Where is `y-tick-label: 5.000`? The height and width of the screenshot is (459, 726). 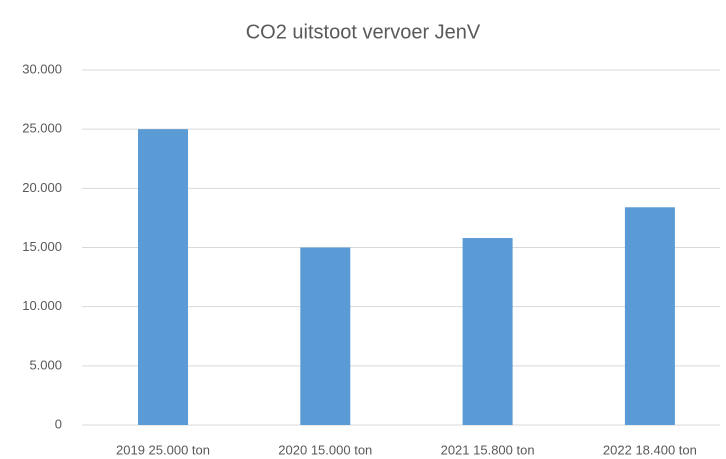
y-tick-label: 5.000 is located at coordinates (45, 364).